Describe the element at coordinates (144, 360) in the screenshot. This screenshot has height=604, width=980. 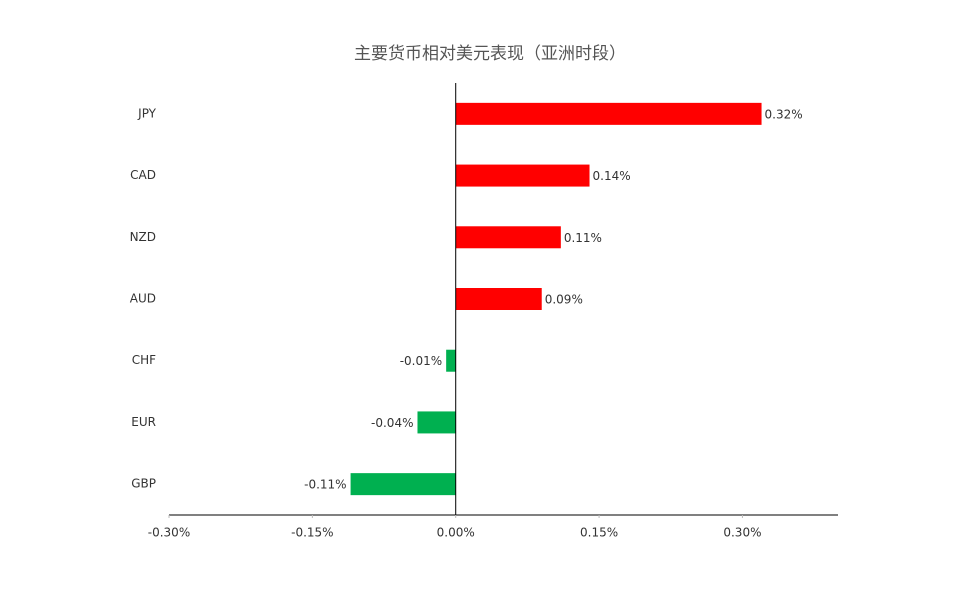
I see `y-tick-label: CHF` at that location.